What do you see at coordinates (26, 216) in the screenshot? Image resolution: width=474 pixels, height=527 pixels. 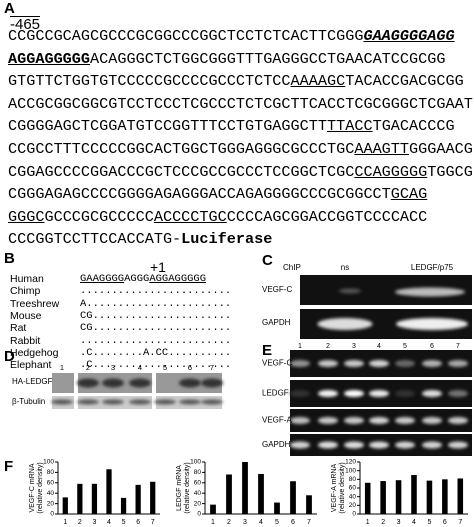 I see `sequence-segment: GGGC` at bounding box center [26, 216].